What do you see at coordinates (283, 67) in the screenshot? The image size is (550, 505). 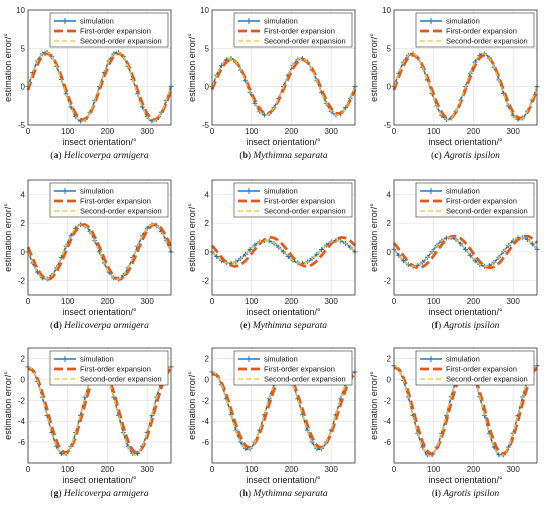 I see `axes-frame` at bounding box center [283, 67].